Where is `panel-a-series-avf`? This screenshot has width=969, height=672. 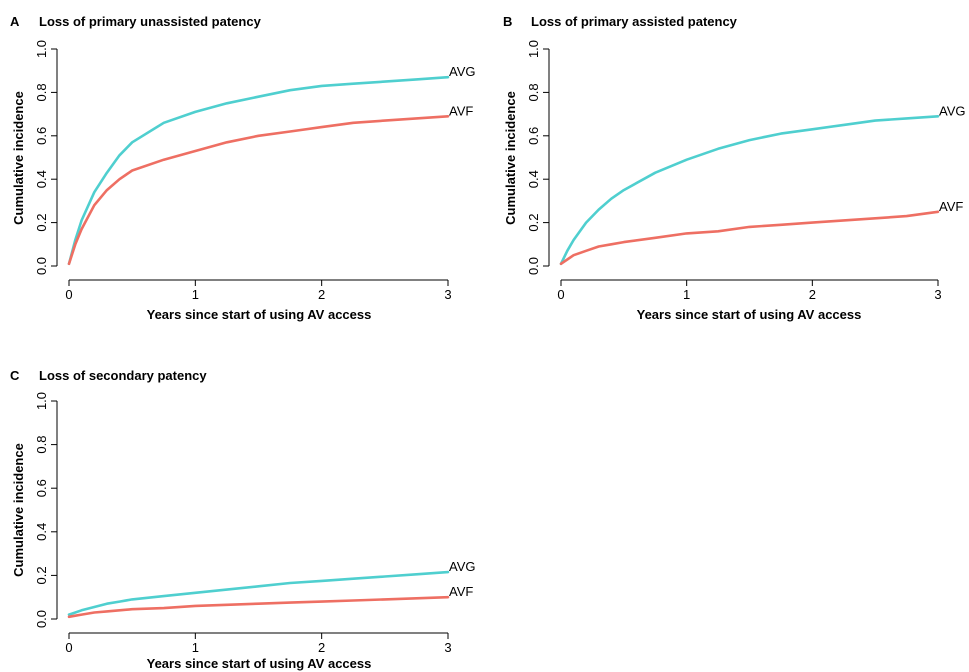
panel-a-series-avf is located at coordinates (258, 190).